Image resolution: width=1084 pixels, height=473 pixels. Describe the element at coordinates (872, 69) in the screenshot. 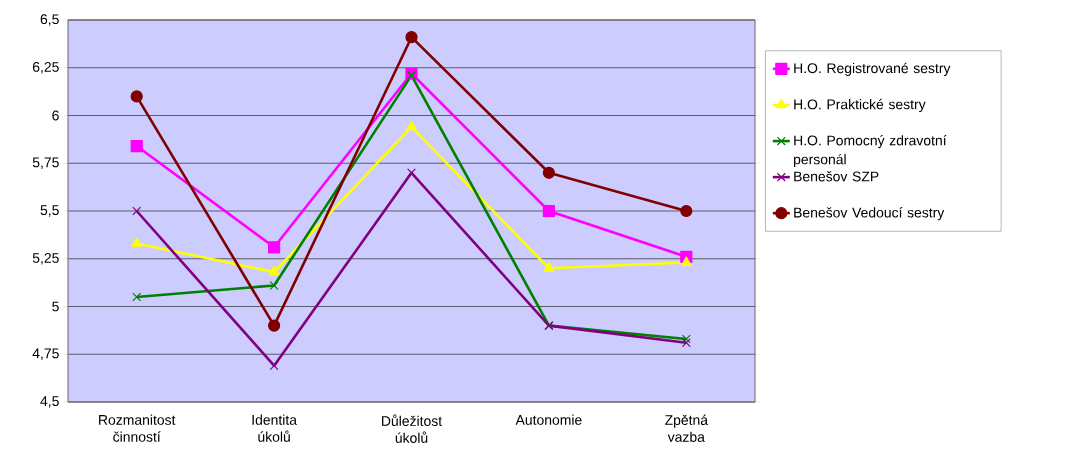

I see `legend-label: H.O. Registrované sestry` at that location.